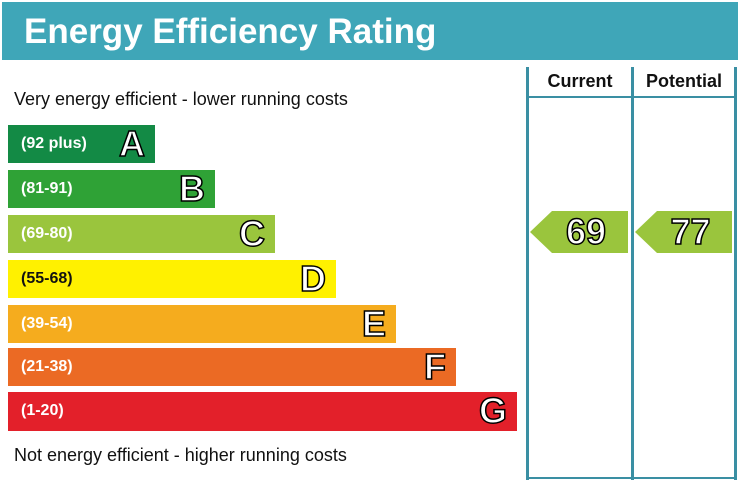 The height and width of the screenshot is (483, 738). What do you see at coordinates (631, 478) in the screenshot?
I see `bottom-divider` at bounding box center [631, 478].